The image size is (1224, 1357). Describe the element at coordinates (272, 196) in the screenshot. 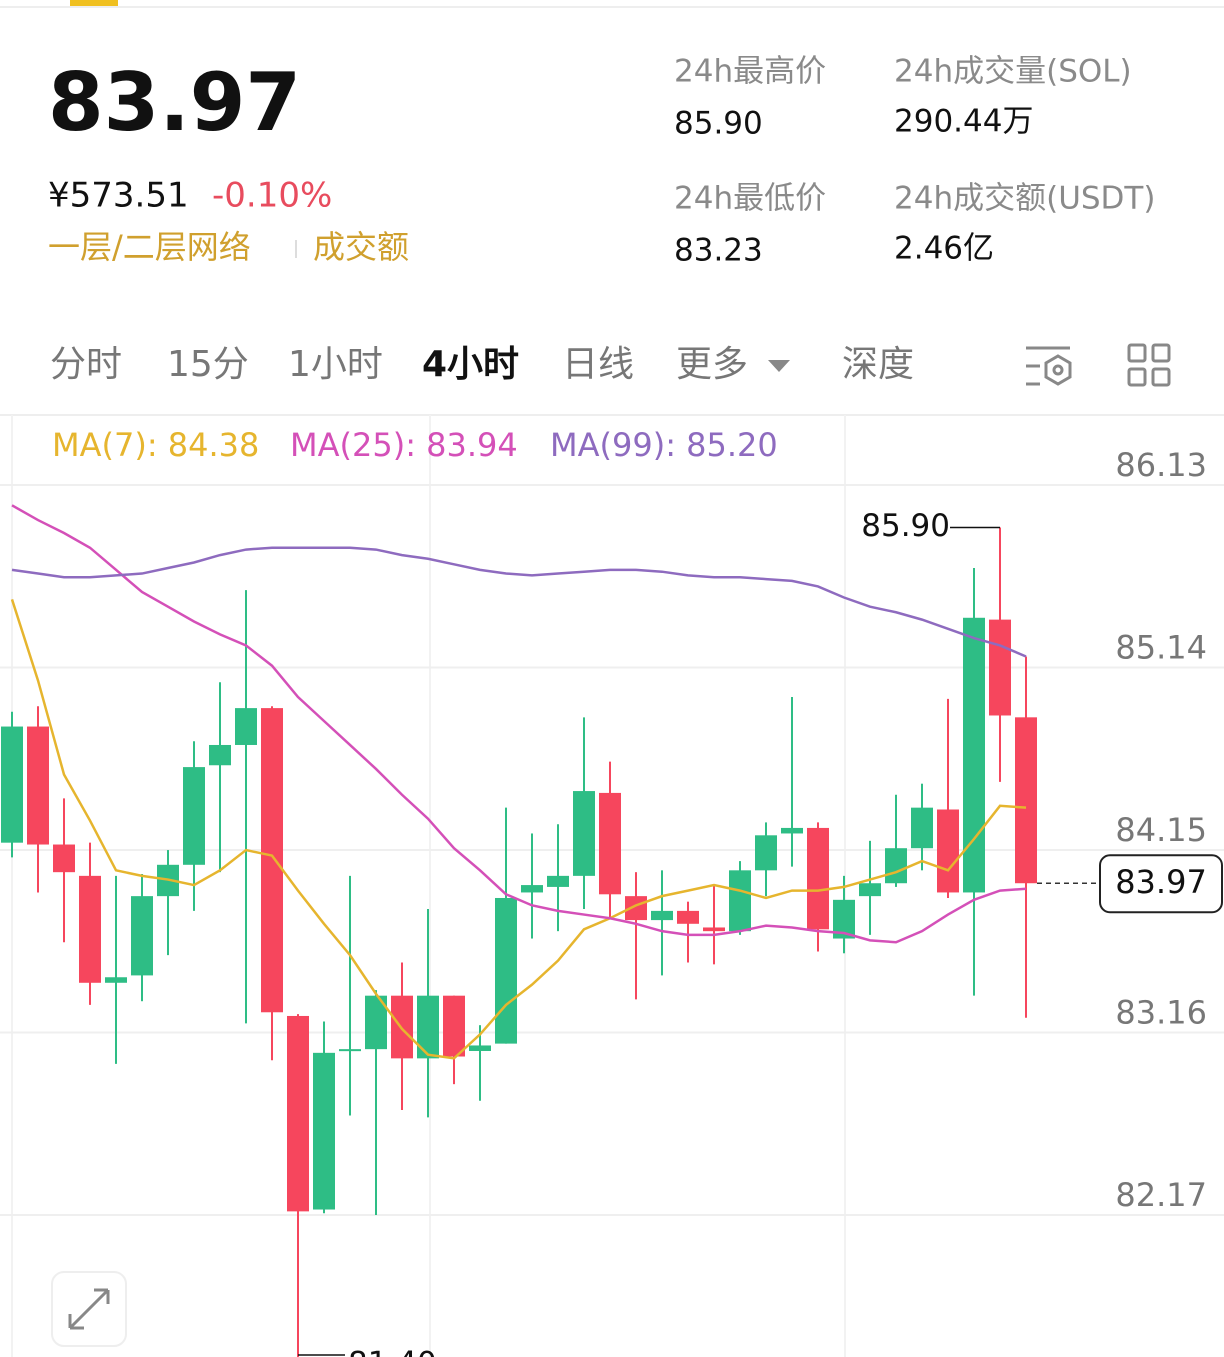

I see `change: -0.10%` at that location.